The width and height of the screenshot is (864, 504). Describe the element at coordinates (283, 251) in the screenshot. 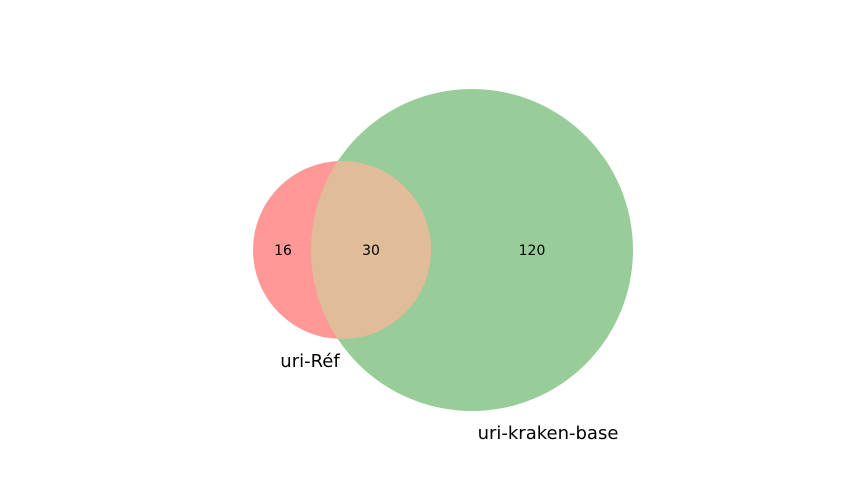

I see `count-only-uri-ref: 16` at that location.